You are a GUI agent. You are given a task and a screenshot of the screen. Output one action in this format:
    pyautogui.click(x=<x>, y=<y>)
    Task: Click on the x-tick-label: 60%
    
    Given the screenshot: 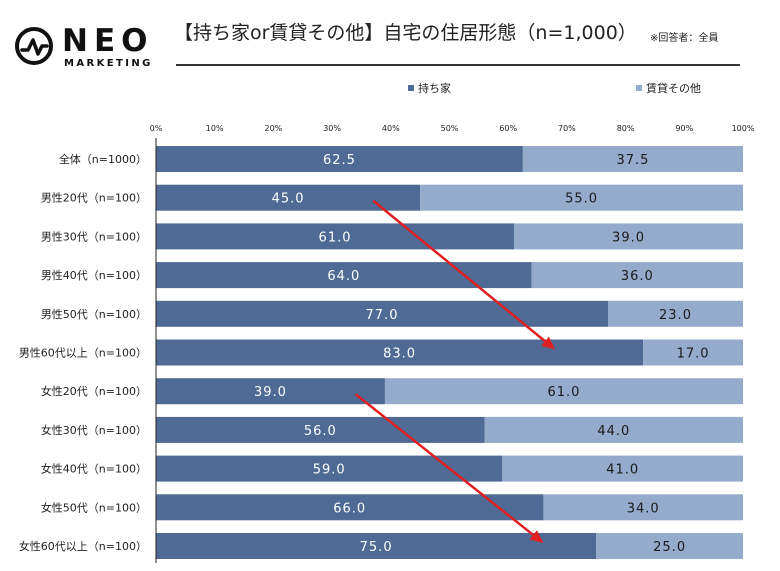 What is the action you would take?
    pyautogui.click(x=508, y=128)
    